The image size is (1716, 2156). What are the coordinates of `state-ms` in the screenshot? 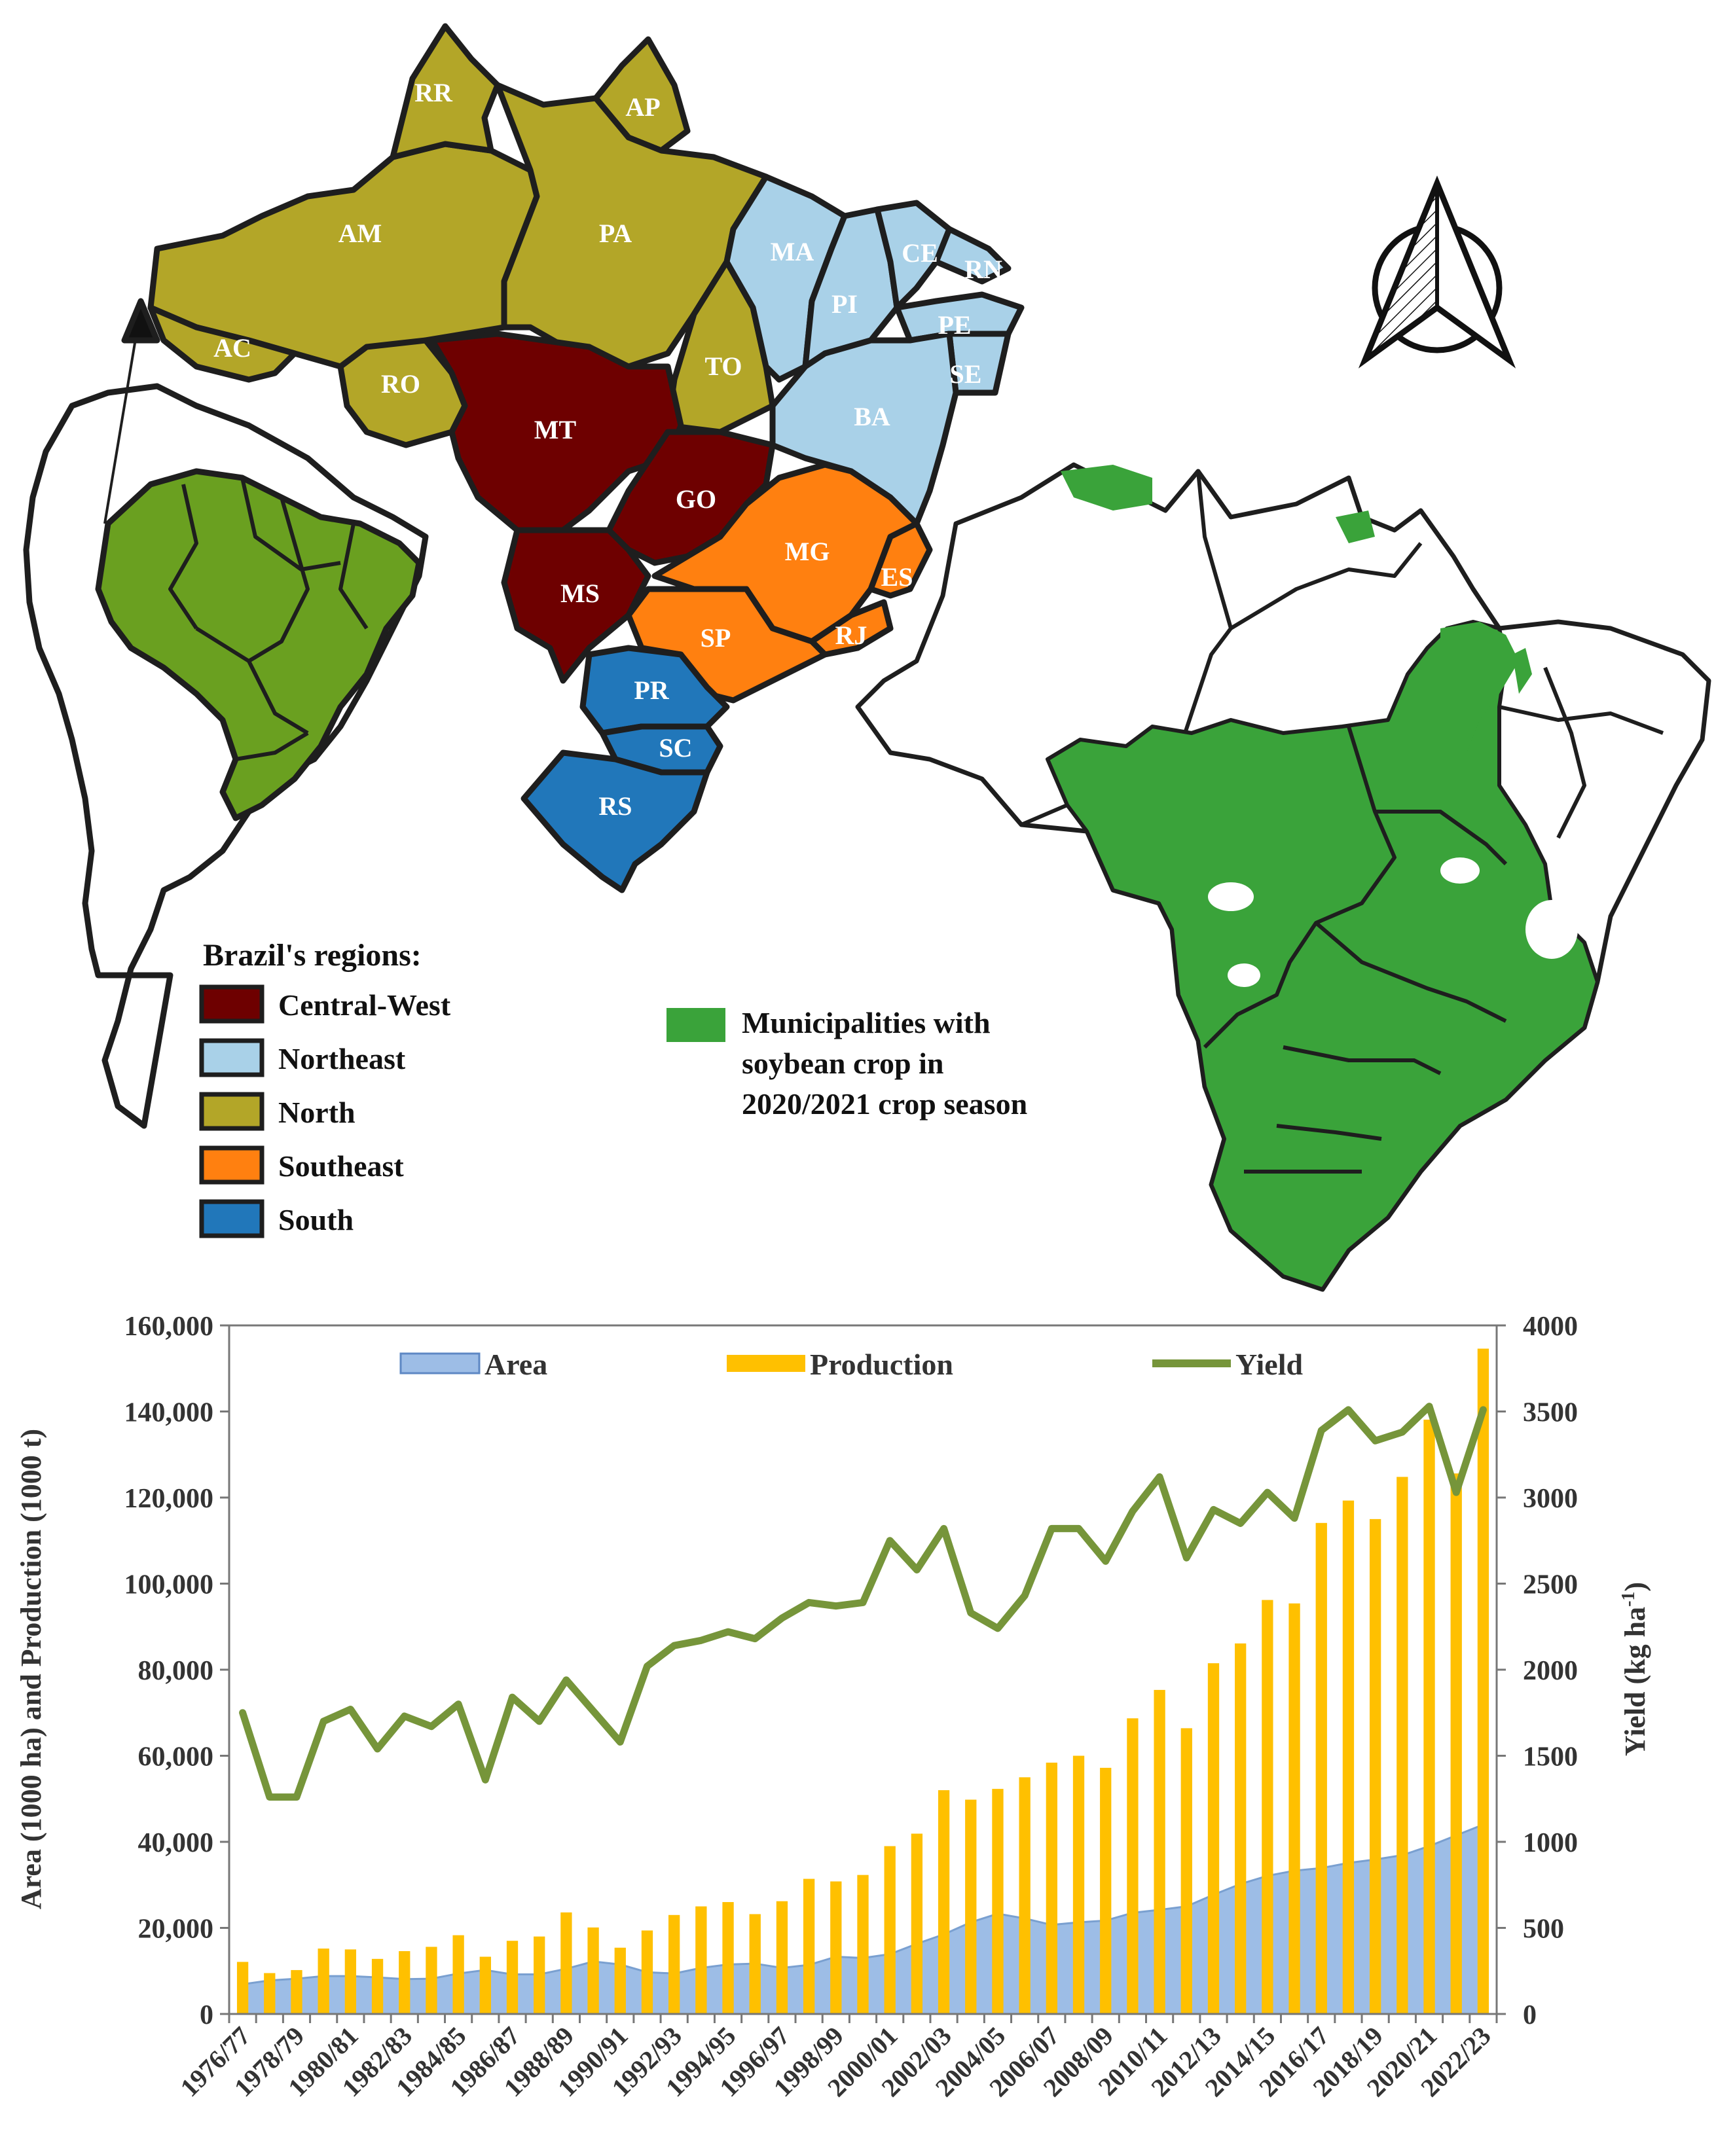 It's located at (576, 605).